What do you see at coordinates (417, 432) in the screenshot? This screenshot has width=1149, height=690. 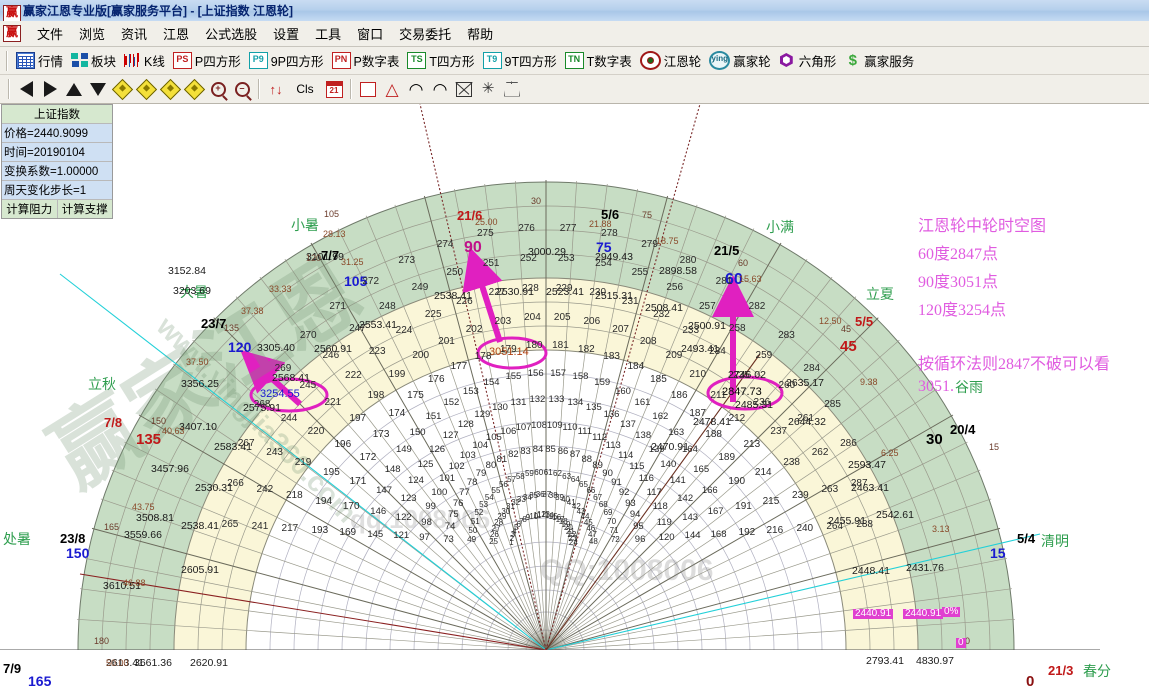 I see `wheel-cell-number: 150` at bounding box center [417, 432].